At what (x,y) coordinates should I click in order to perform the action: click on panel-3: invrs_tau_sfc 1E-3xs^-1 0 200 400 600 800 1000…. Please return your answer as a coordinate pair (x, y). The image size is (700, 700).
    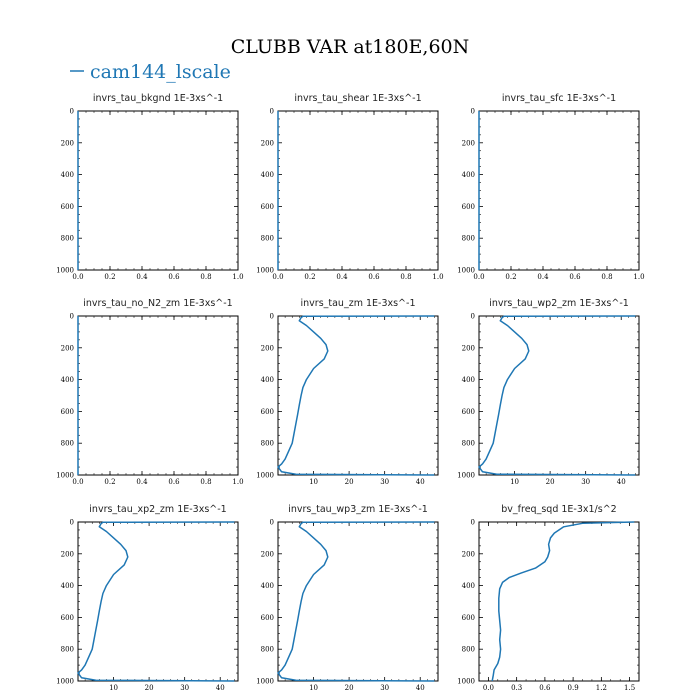
    Looking at the image, I should click on (550, 187).